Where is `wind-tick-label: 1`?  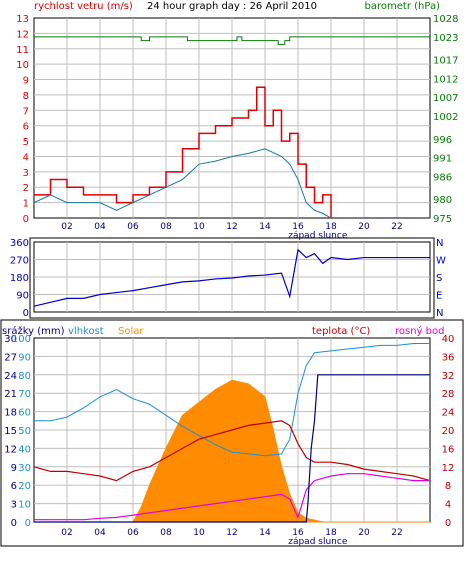
wind-tick-label: 1 is located at coordinates (26, 204).